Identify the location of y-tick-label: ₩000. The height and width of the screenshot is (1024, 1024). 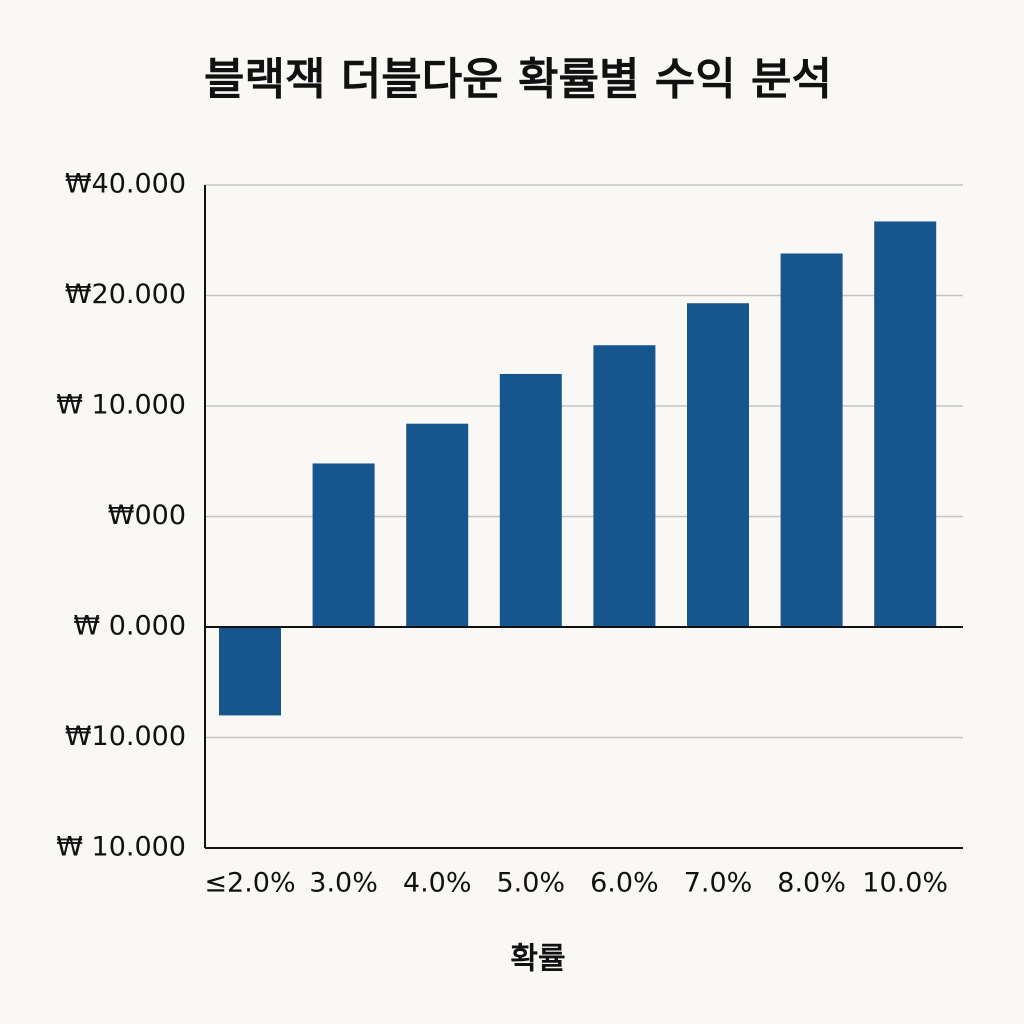
(147, 515).